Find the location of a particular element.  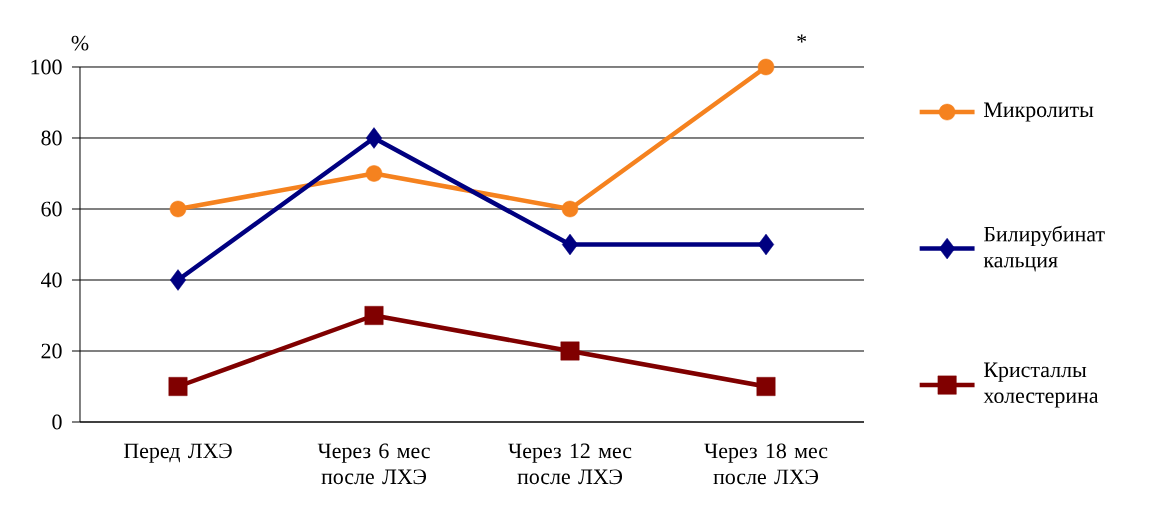

y-tick-label: 60 is located at coordinates (51, 209).